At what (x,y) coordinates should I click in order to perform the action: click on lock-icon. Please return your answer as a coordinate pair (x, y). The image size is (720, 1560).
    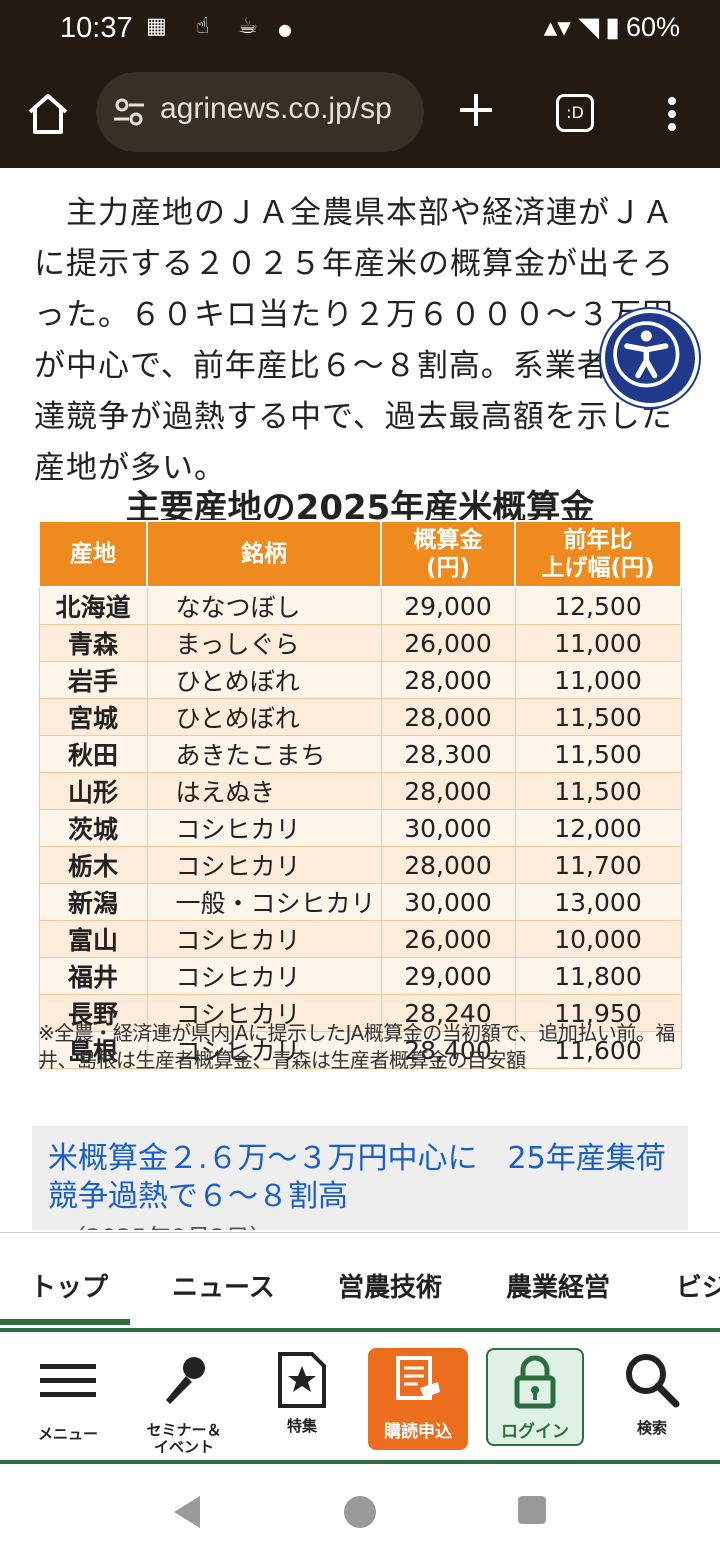
    Looking at the image, I should click on (535, 1382).